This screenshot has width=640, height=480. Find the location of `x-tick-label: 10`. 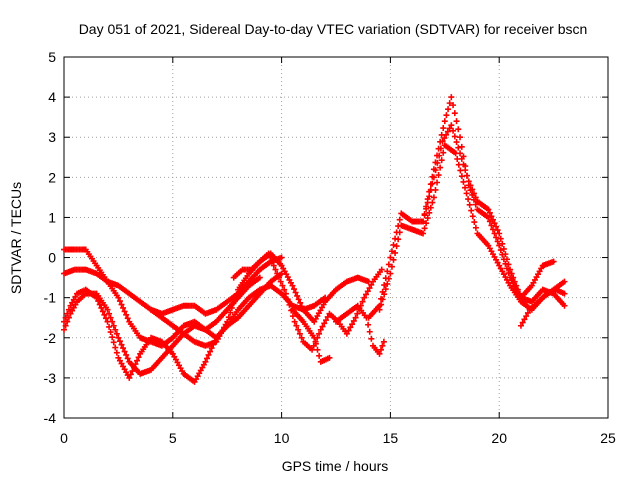

x-tick-label: 10 is located at coordinates (282, 438).